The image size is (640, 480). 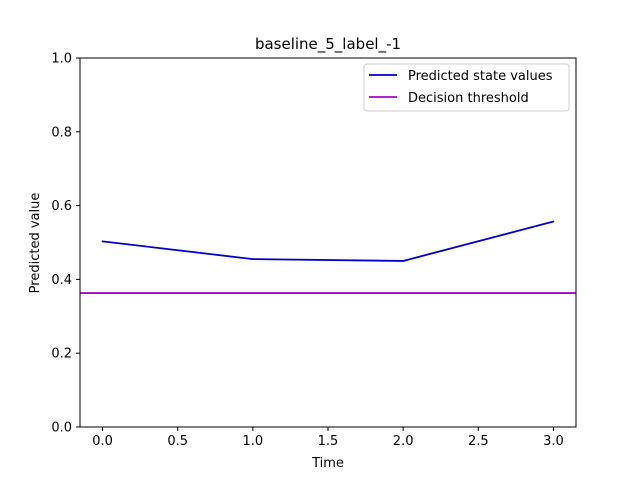 I want to click on legend-label-decision-threshold: Decision threshold, so click(x=468, y=98).